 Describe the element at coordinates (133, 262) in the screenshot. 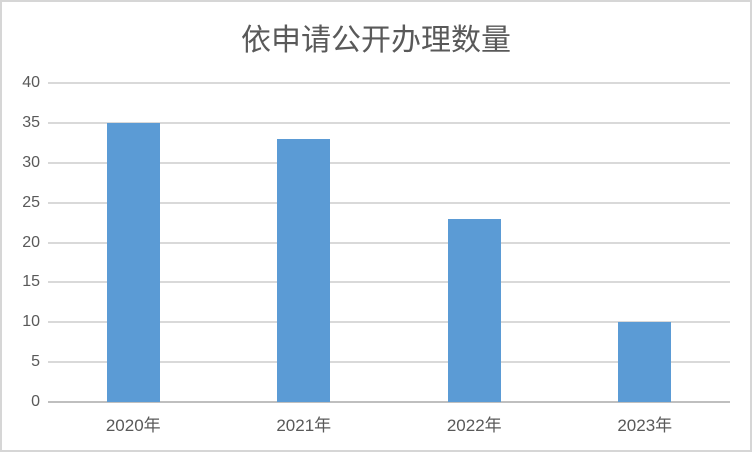

I see `bar-2020年` at that location.